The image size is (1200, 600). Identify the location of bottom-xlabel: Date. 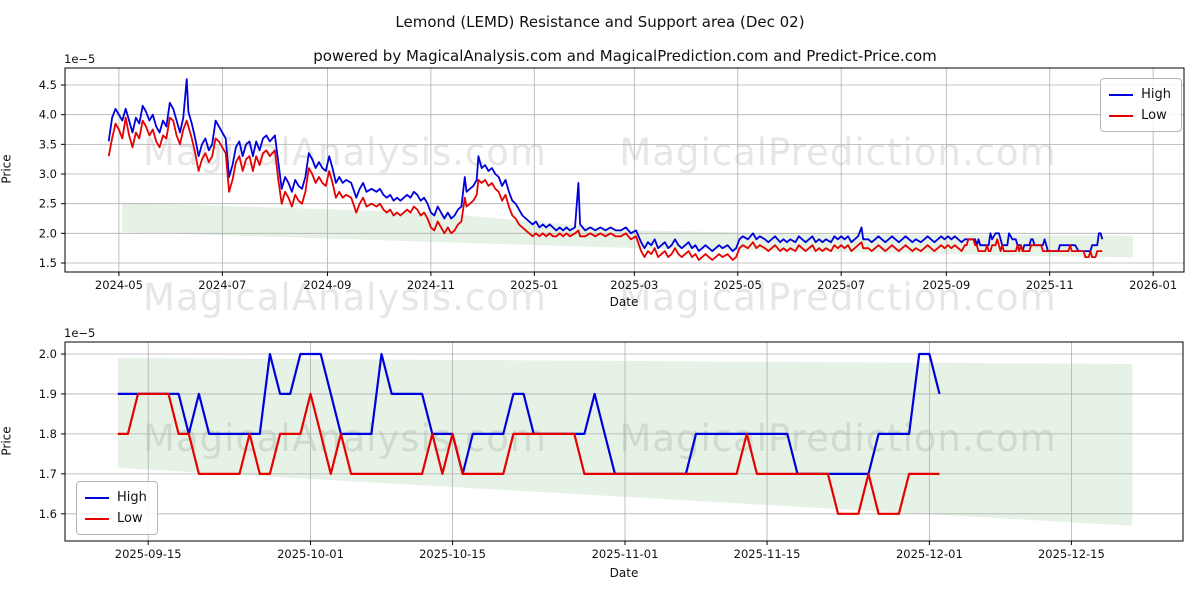
(624, 573).